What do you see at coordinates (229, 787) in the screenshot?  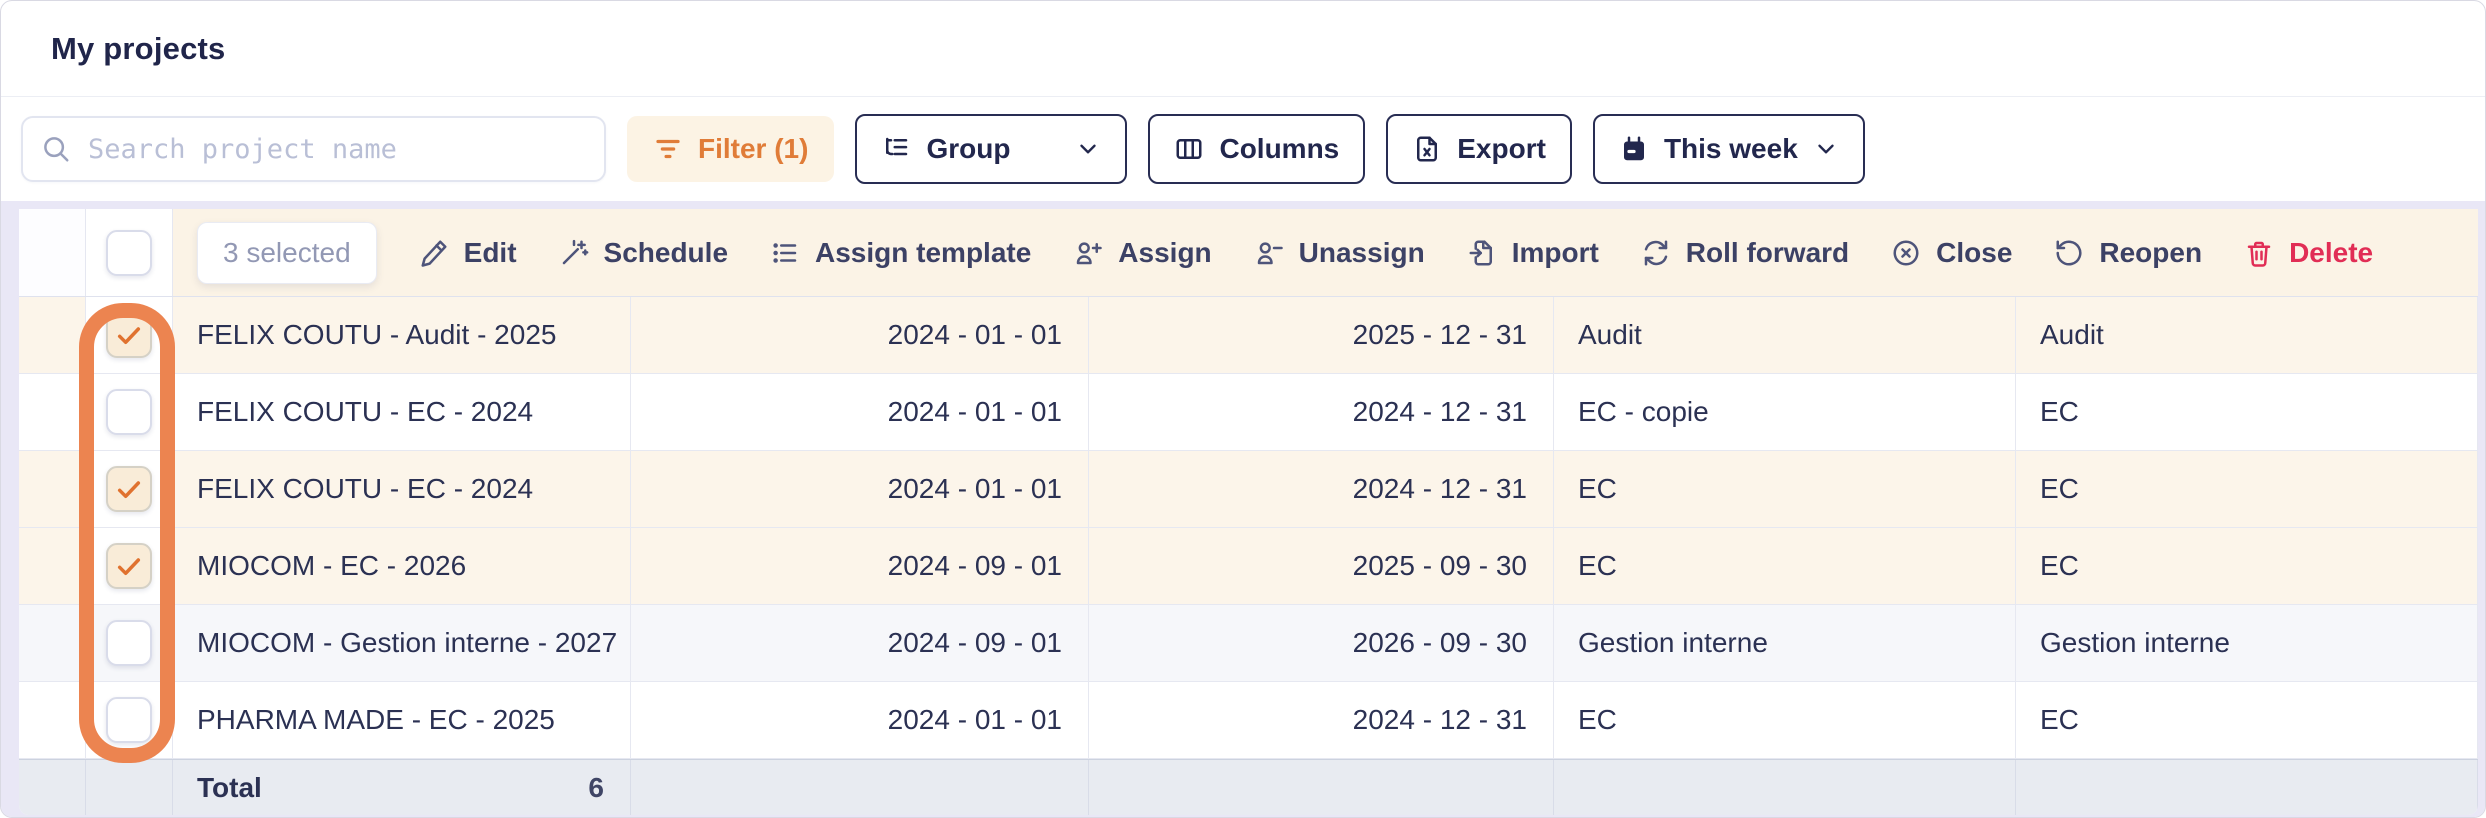 I see `total-label: Total` at bounding box center [229, 787].